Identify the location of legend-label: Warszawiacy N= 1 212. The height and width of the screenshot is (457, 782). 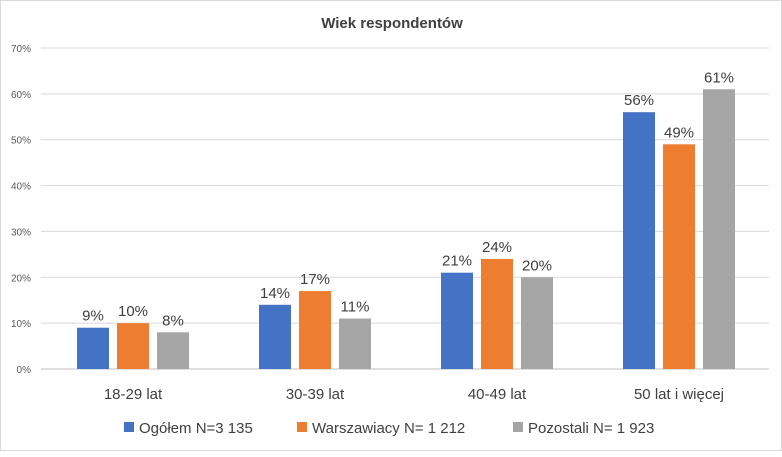
(388, 428).